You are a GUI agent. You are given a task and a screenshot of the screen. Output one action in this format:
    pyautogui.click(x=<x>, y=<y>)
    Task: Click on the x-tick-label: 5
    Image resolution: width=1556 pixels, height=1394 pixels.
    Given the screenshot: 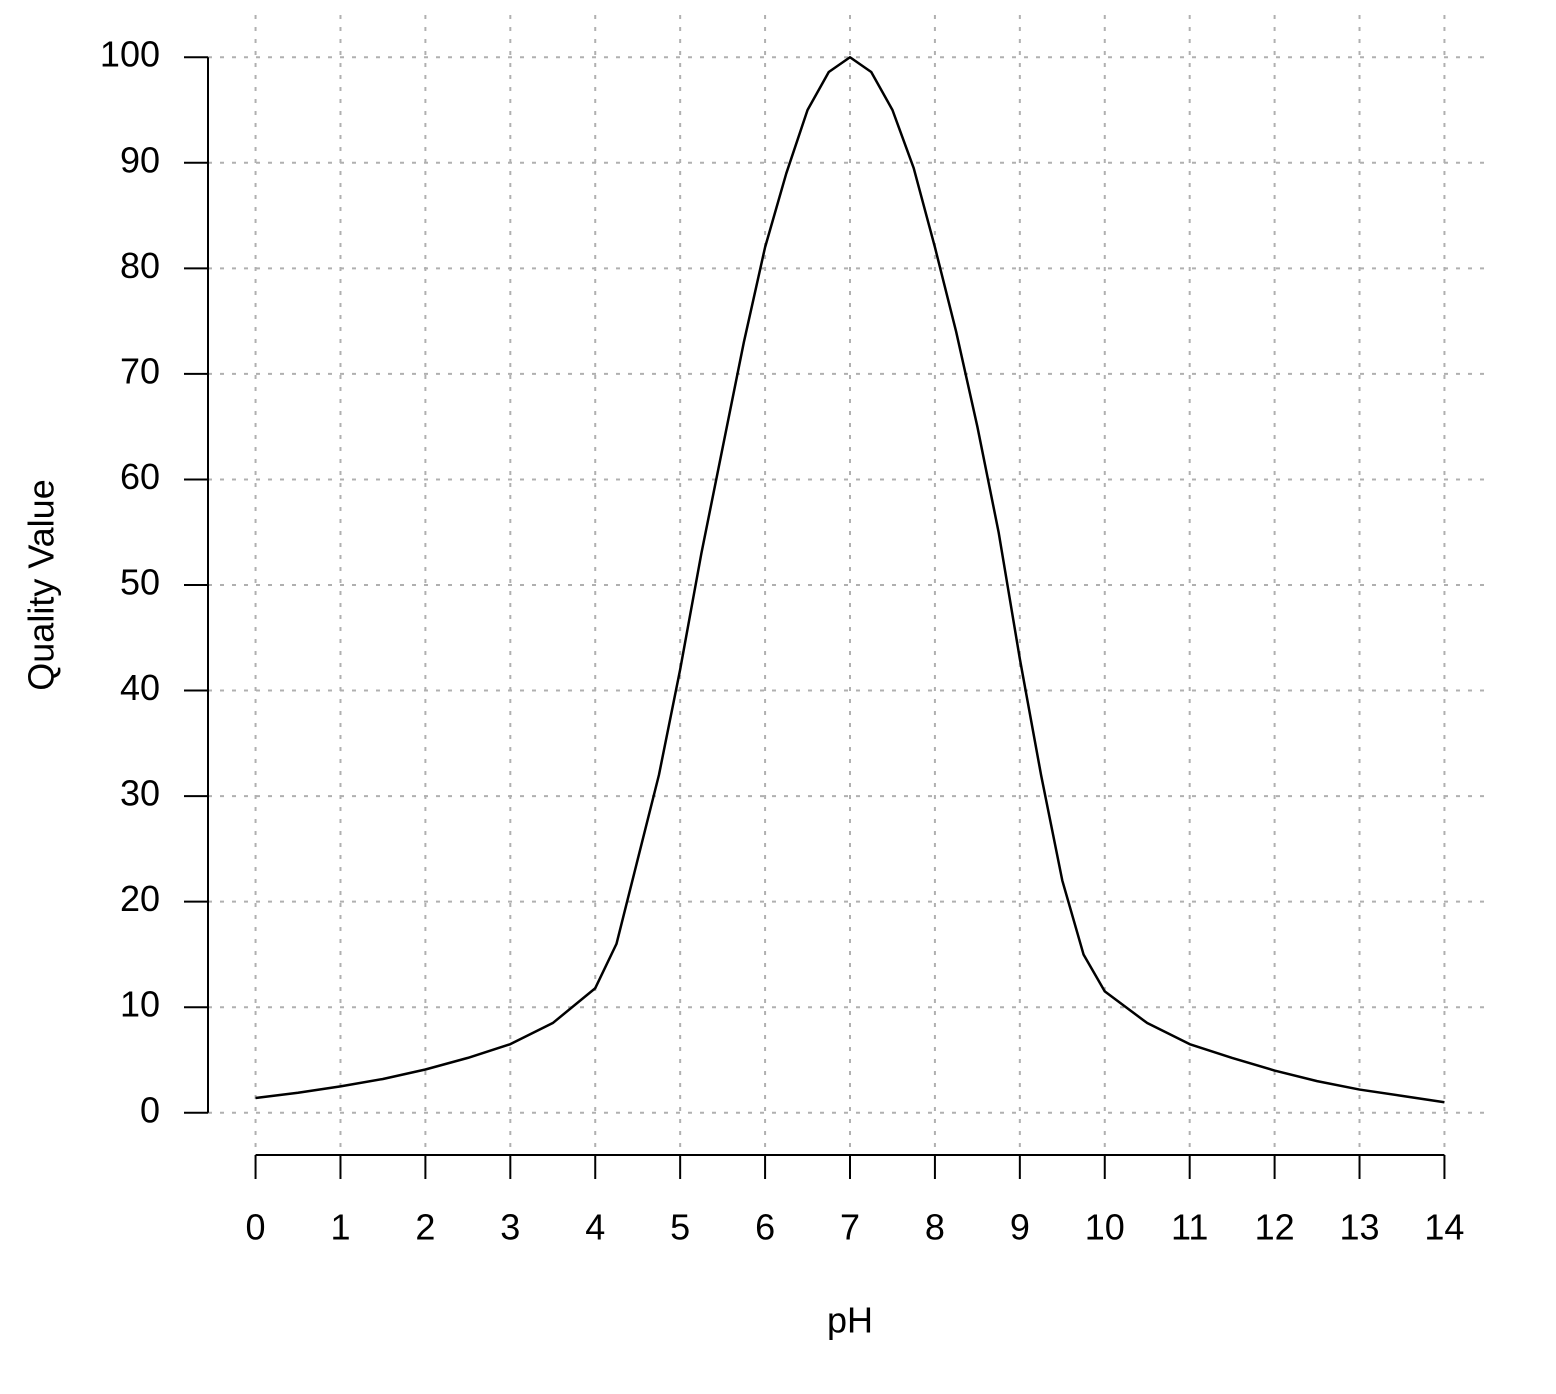 What is the action you would take?
    pyautogui.click(x=680, y=1227)
    